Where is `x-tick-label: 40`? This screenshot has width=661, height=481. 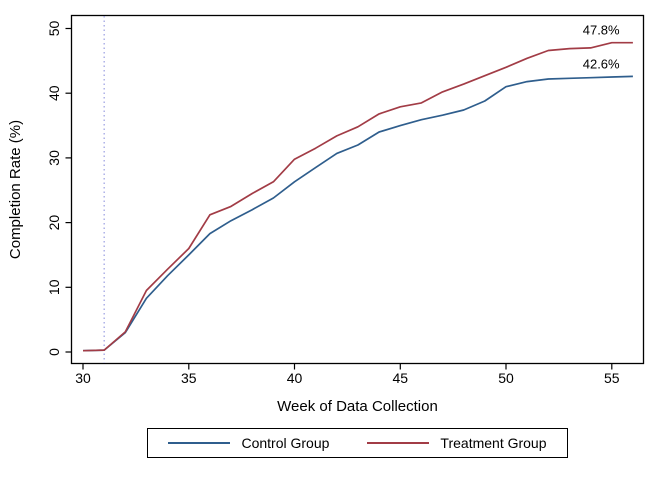
x-tick-label: 40 is located at coordinates (295, 378).